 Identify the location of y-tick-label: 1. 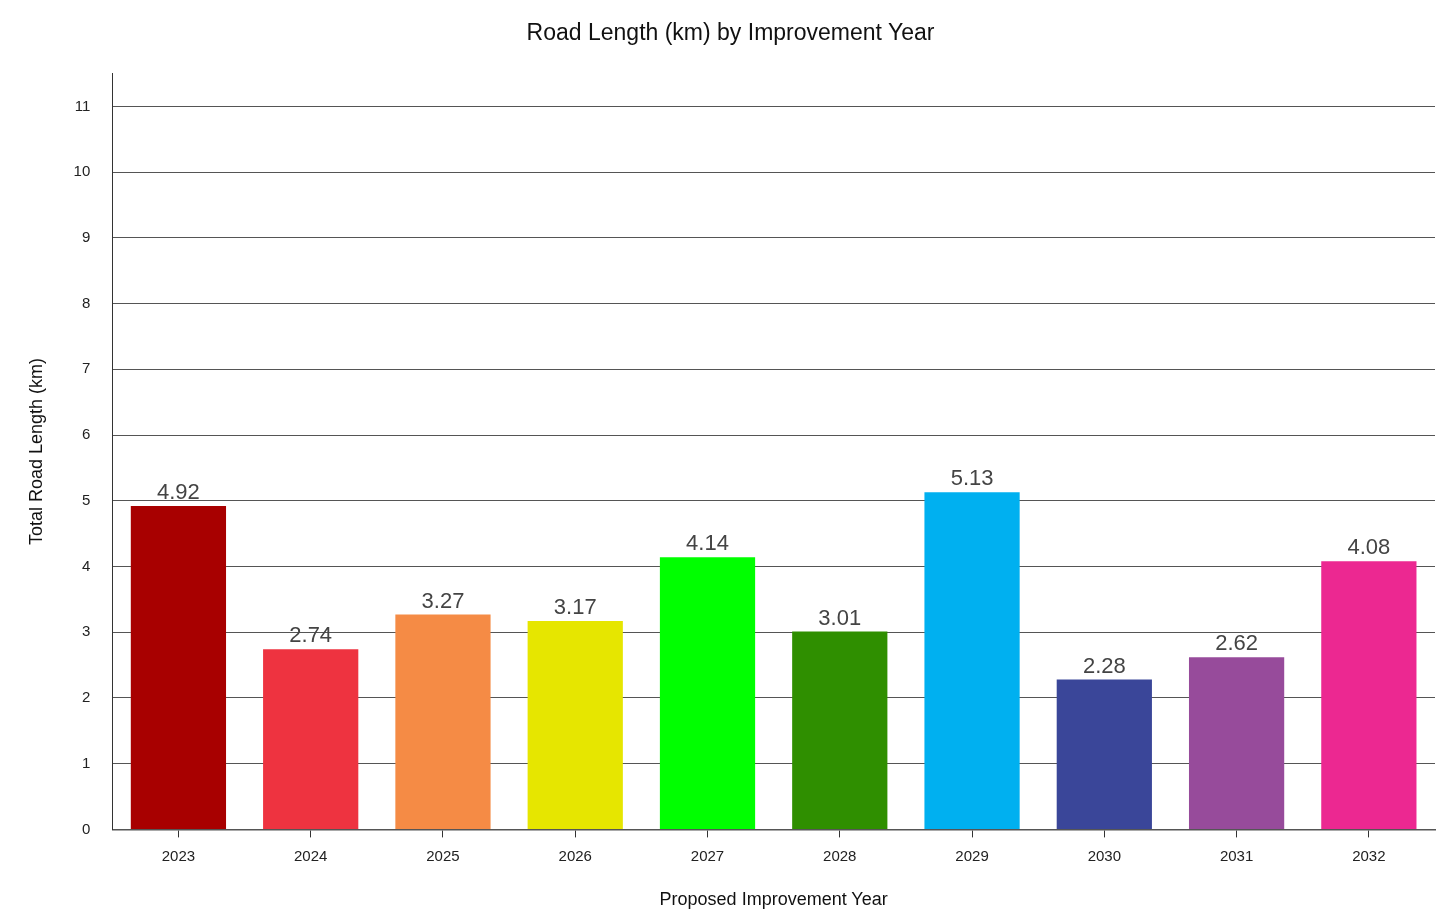
(86, 762).